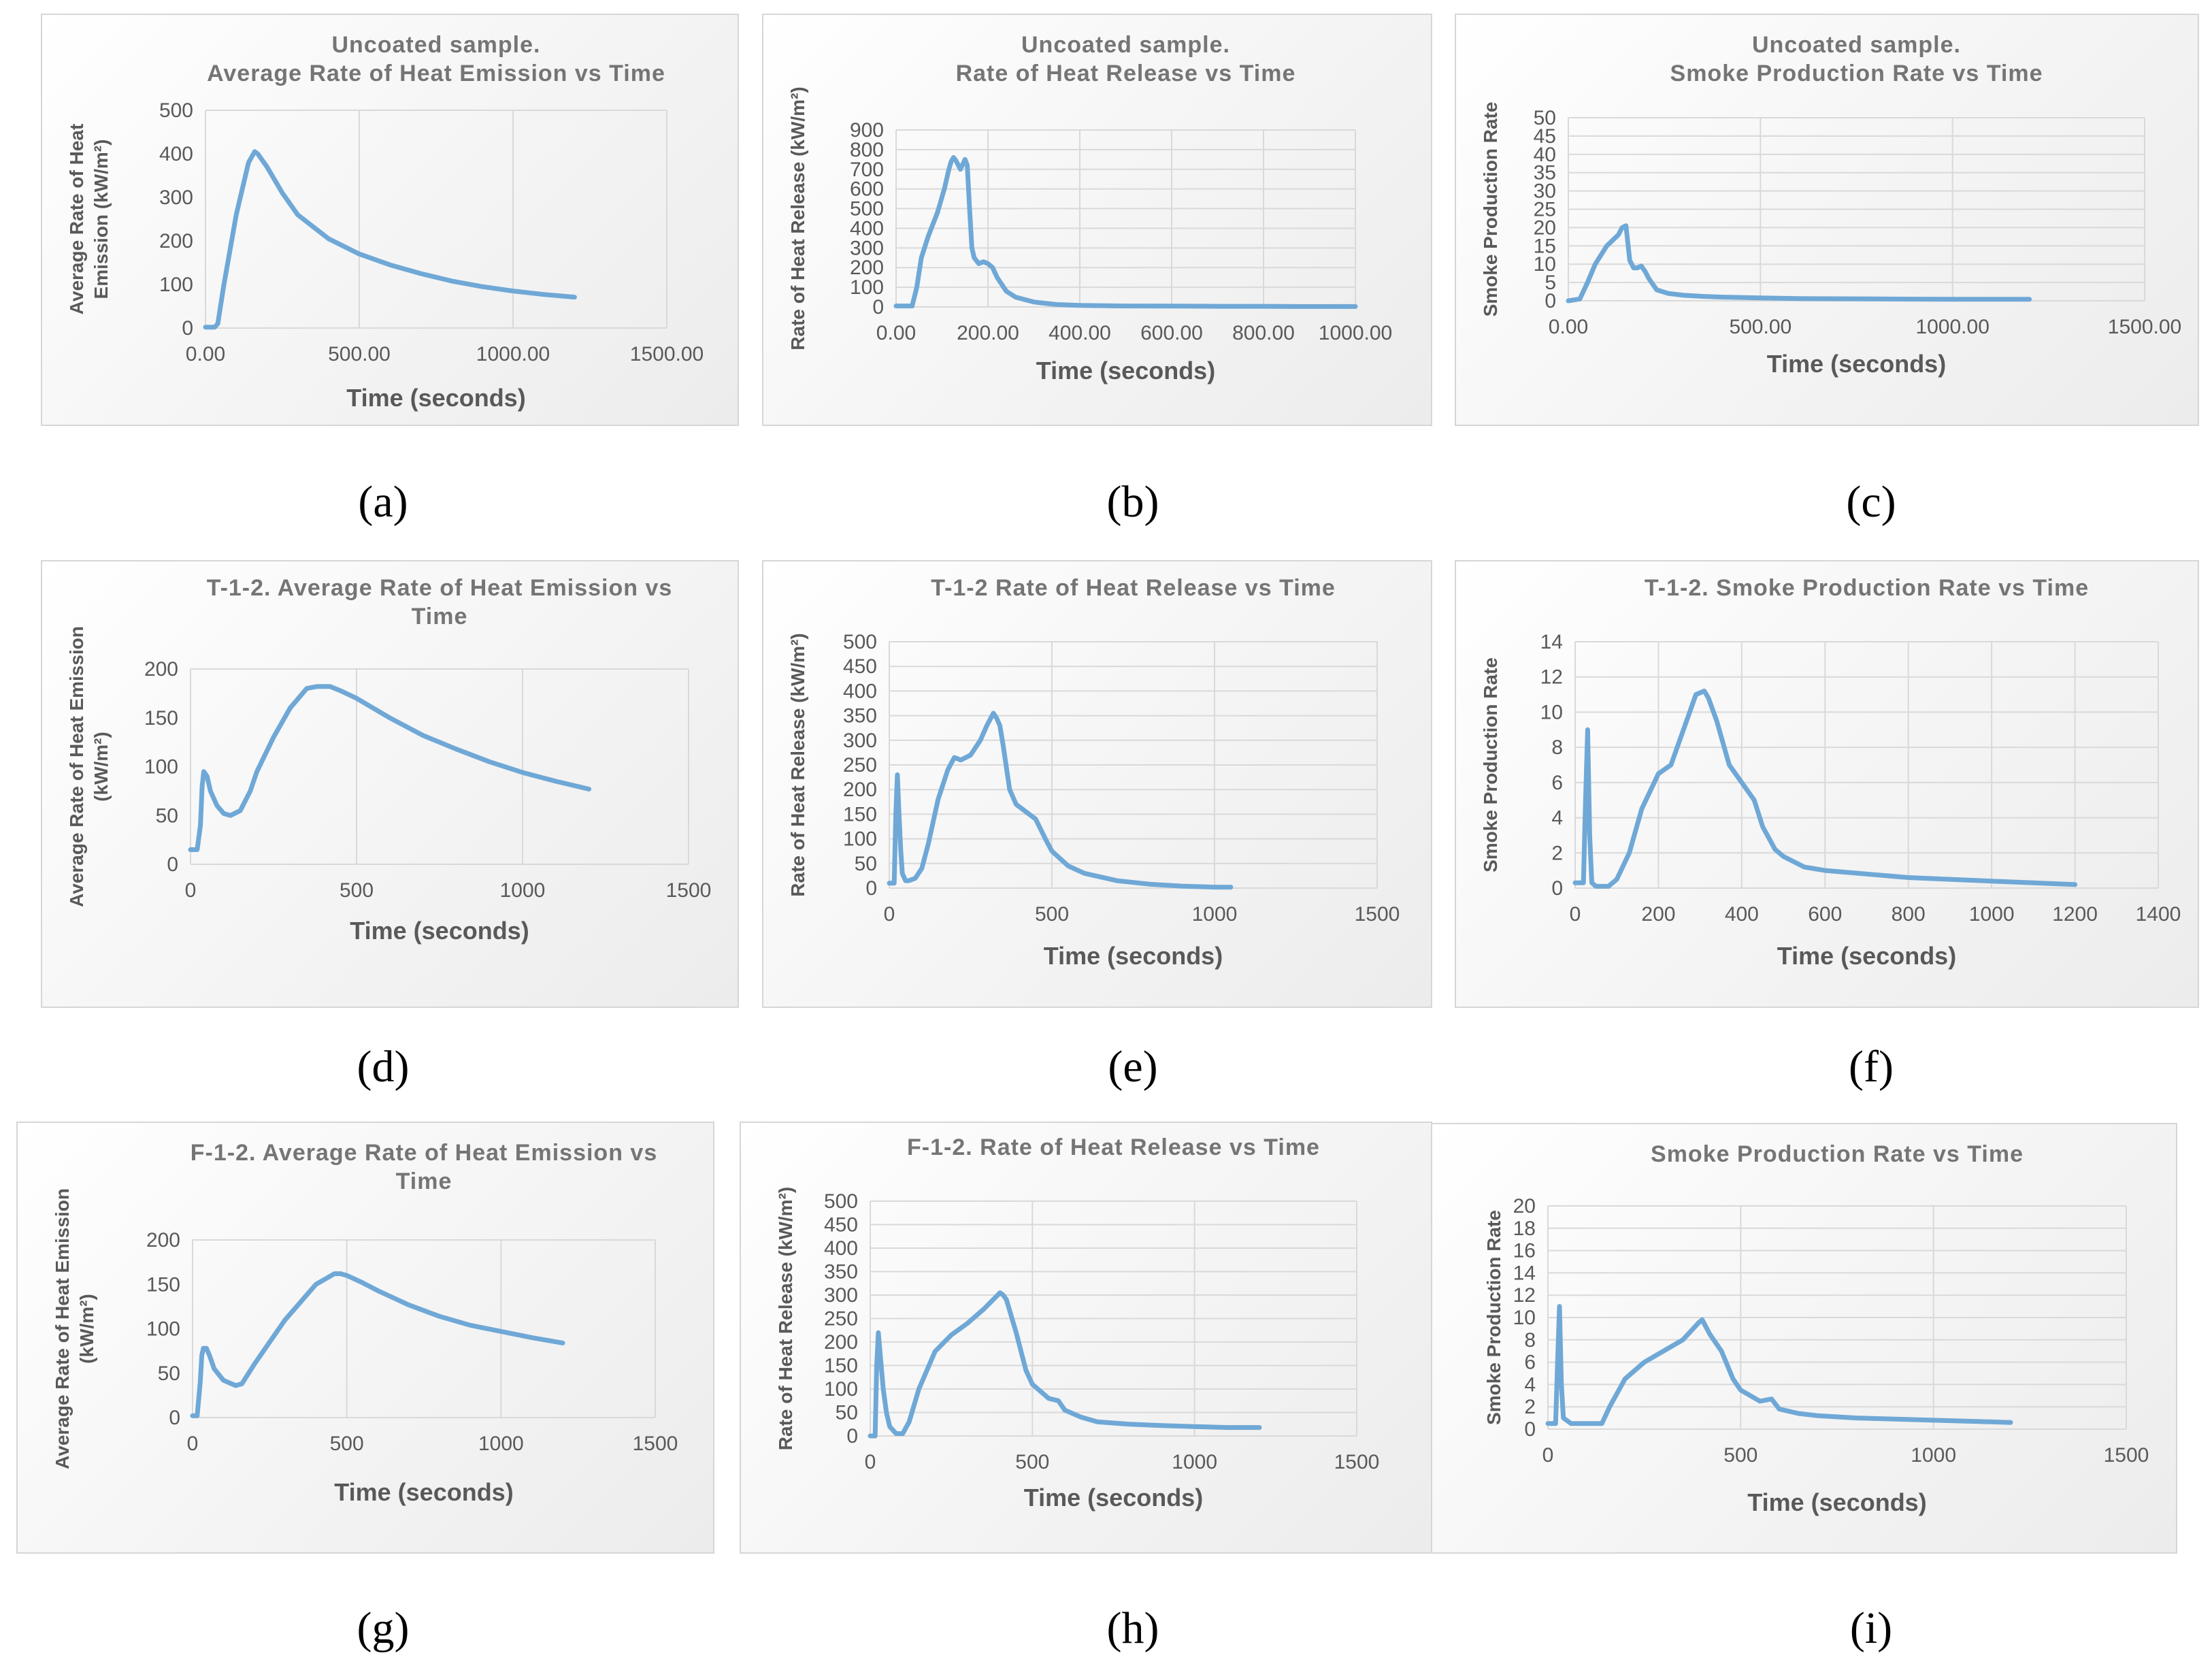  Describe the element at coordinates (86, 1329) in the screenshot. I see `chart-g-y-axis-label-line-1: (kW/m²)` at that location.